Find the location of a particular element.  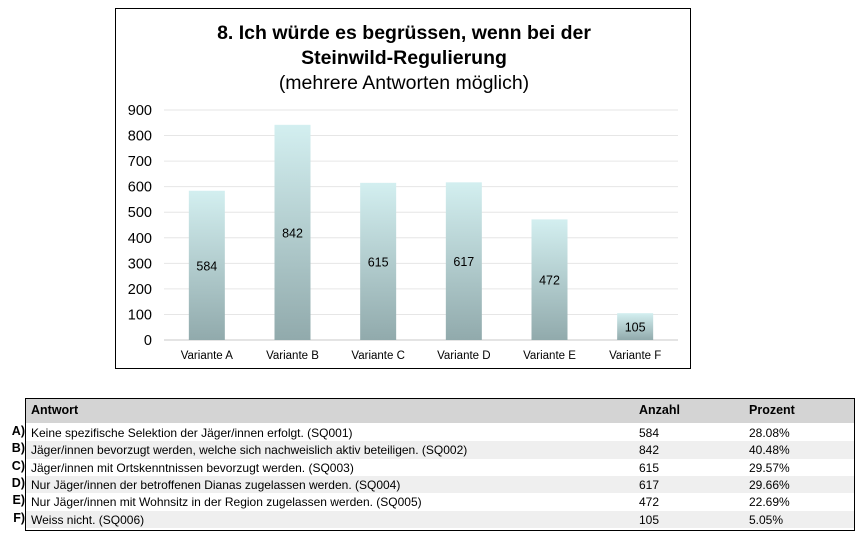

percent-cell: 22.69% is located at coordinates (769, 502).